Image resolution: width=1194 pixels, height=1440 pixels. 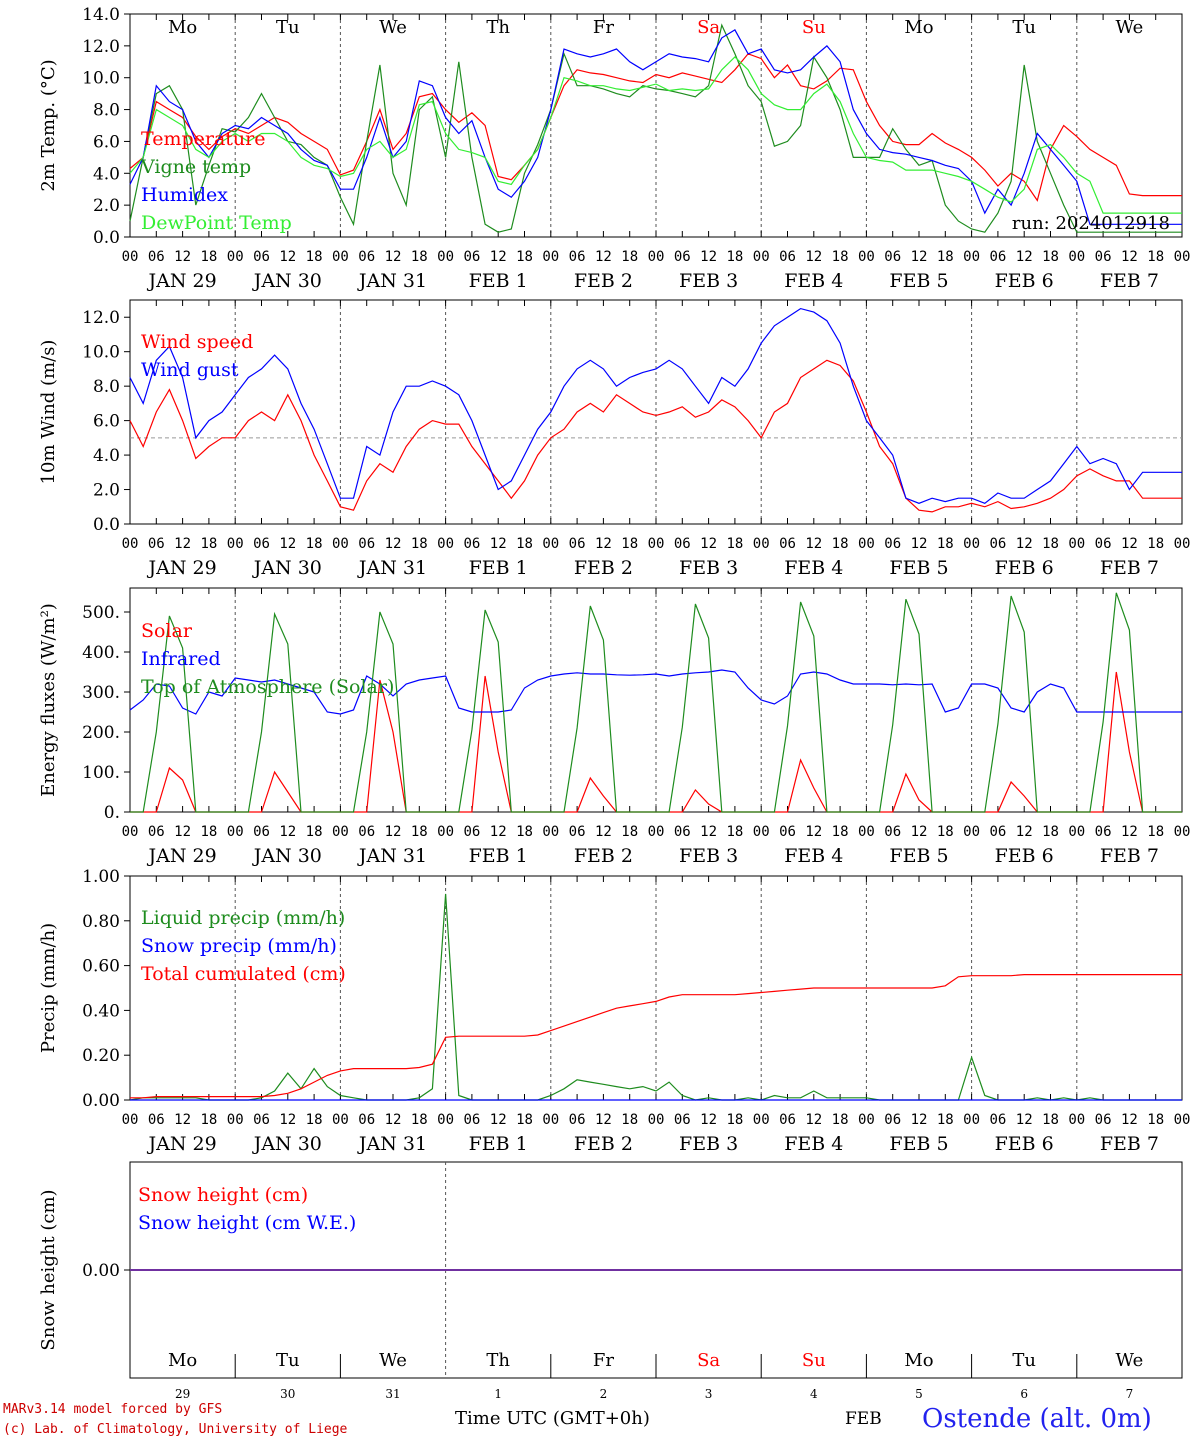 What do you see at coordinates (604, 1394) in the screenshot?
I see `day-number: 2` at bounding box center [604, 1394].